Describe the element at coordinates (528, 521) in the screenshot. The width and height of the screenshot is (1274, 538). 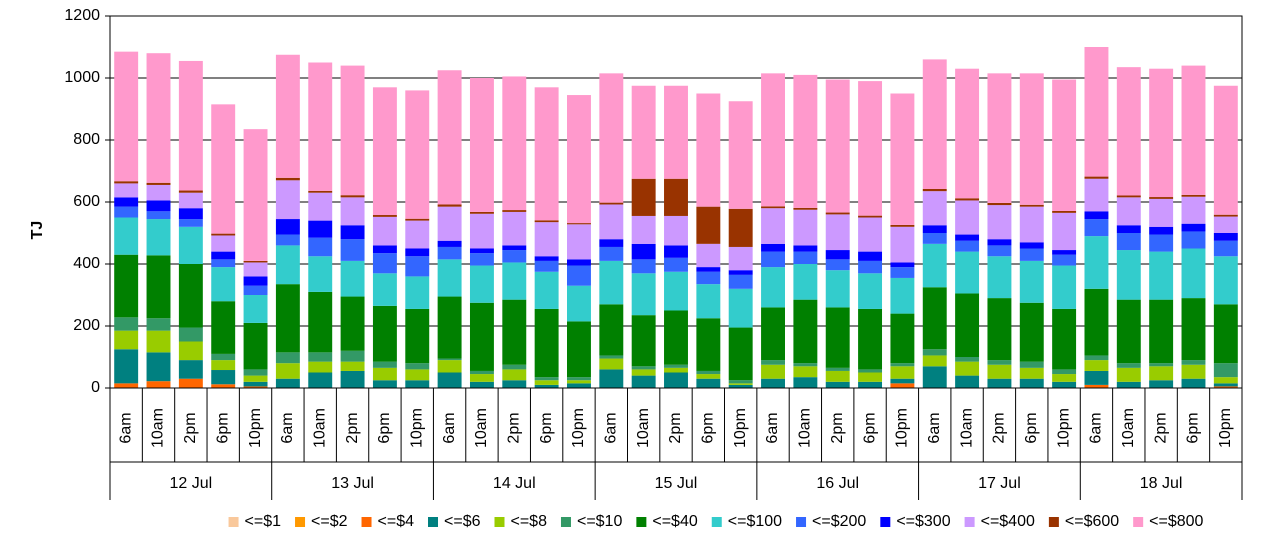
I see `legend-label: <=$8` at that location.